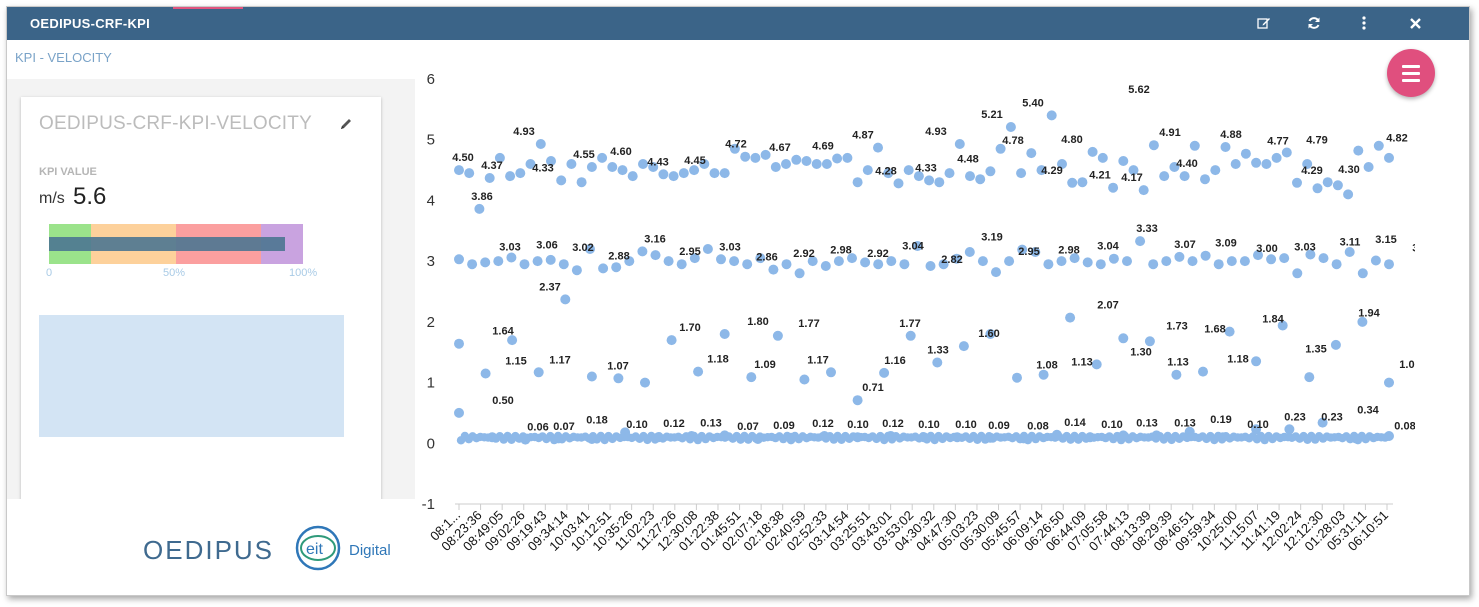 This screenshot has width=1479, height=607. What do you see at coordinates (1032, 103) in the screenshot?
I see `data-label: 5.40` at bounding box center [1032, 103].